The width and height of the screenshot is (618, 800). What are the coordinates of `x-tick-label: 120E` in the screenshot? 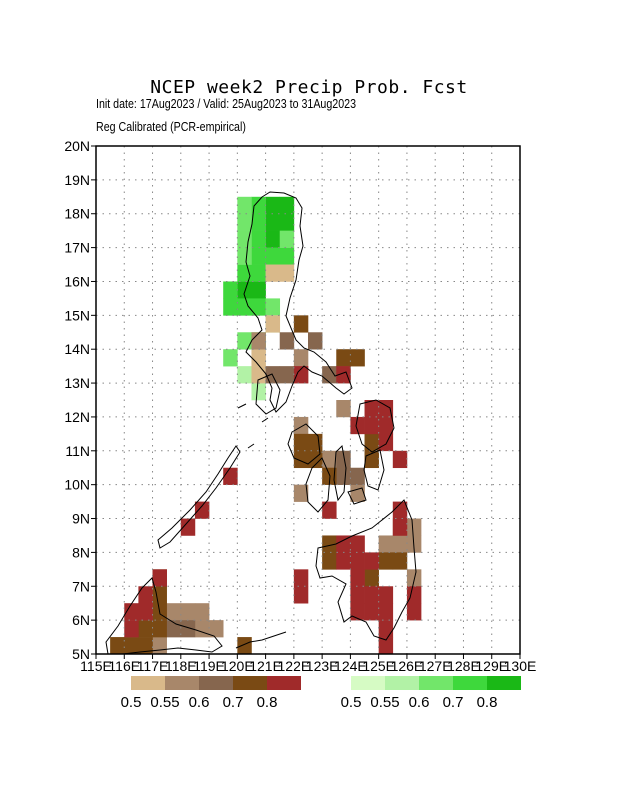 It's located at (237, 666).